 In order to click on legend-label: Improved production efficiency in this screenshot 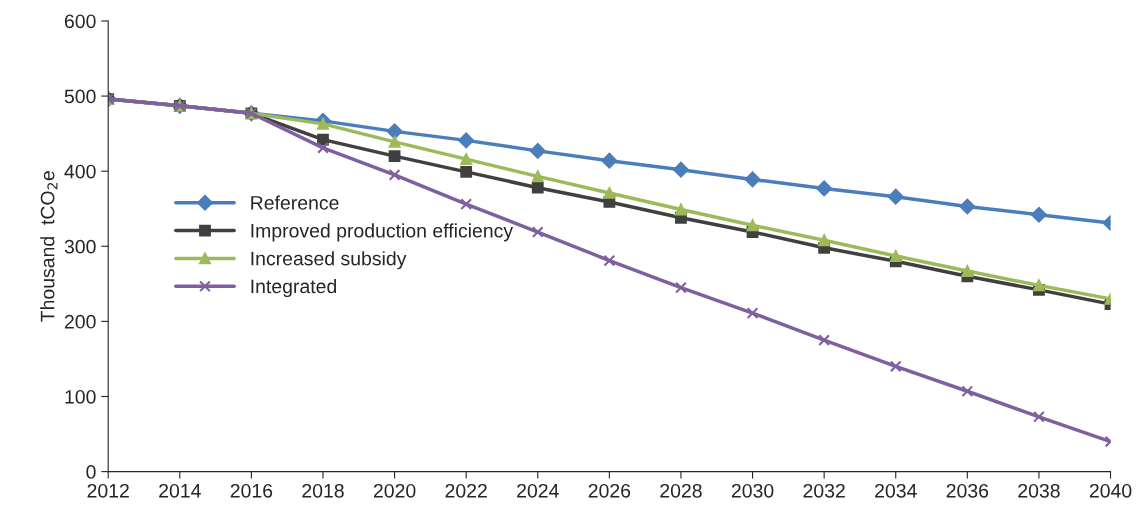, I will do `click(382, 232)`.